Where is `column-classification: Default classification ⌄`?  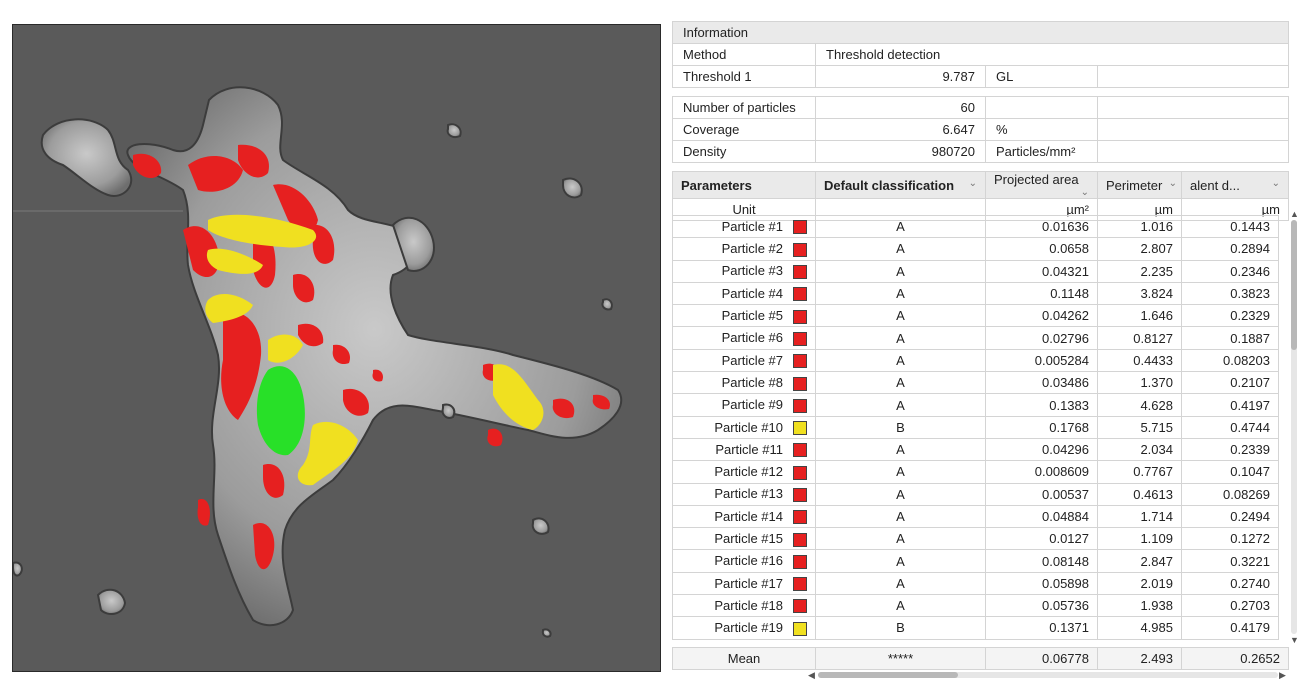 column-classification: Default classification ⌄ is located at coordinates (900, 185).